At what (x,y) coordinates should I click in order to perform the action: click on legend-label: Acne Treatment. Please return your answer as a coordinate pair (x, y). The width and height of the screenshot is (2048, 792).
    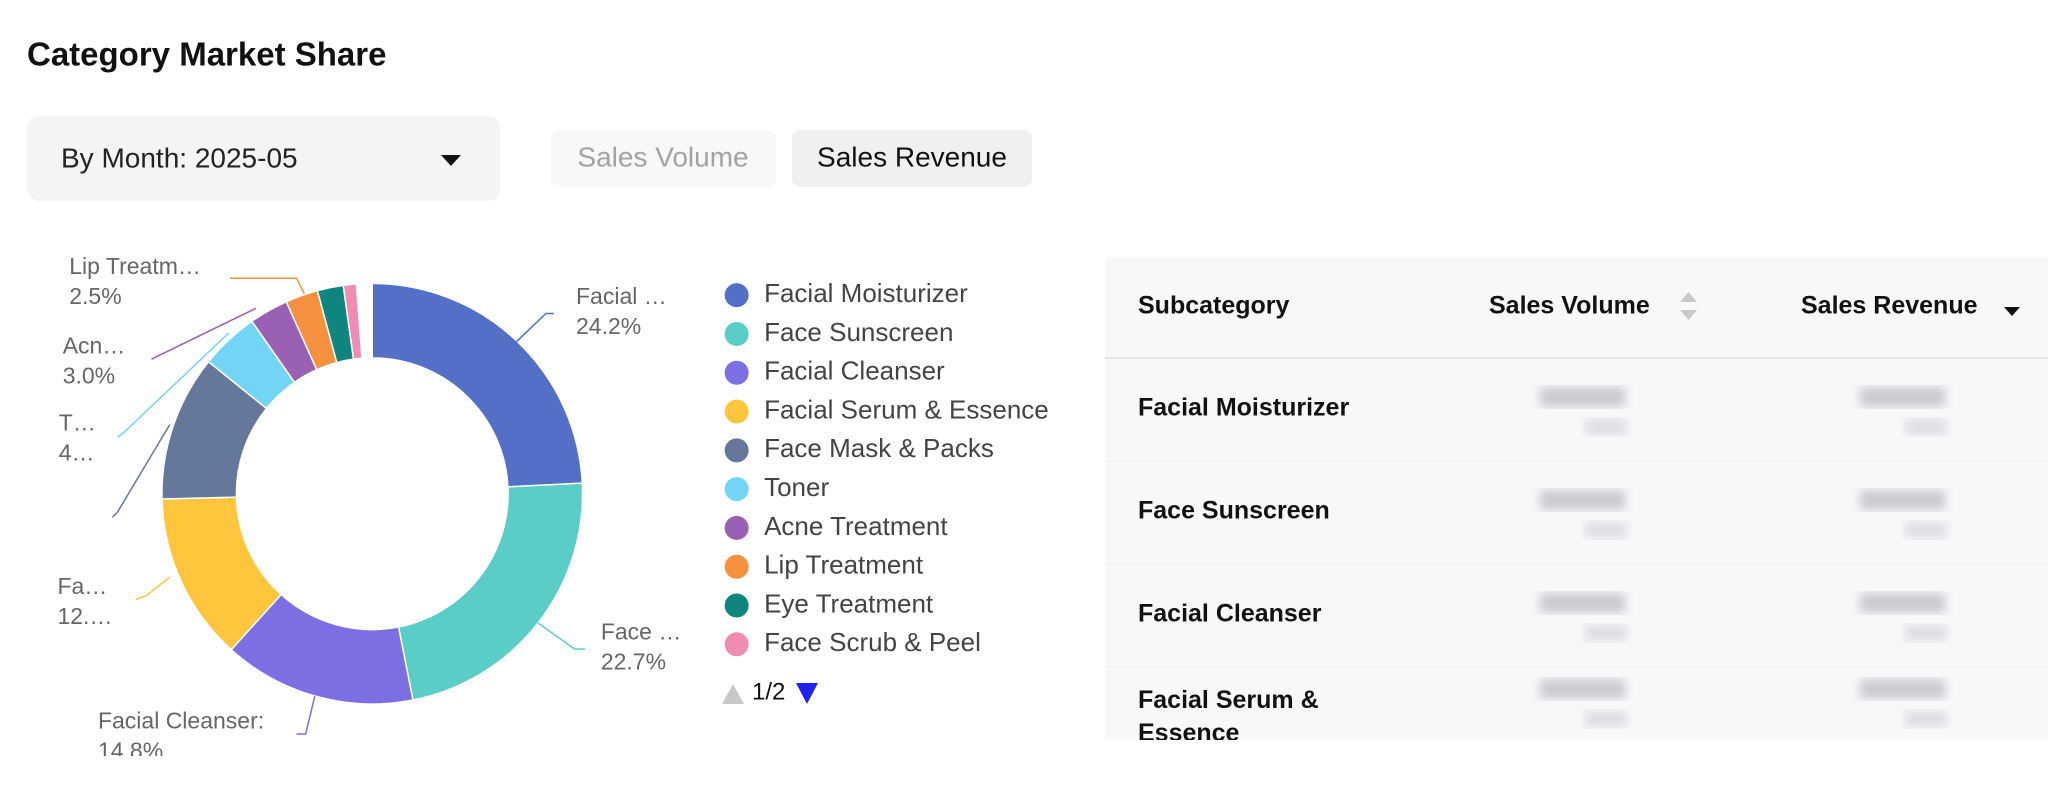
    Looking at the image, I should click on (856, 526).